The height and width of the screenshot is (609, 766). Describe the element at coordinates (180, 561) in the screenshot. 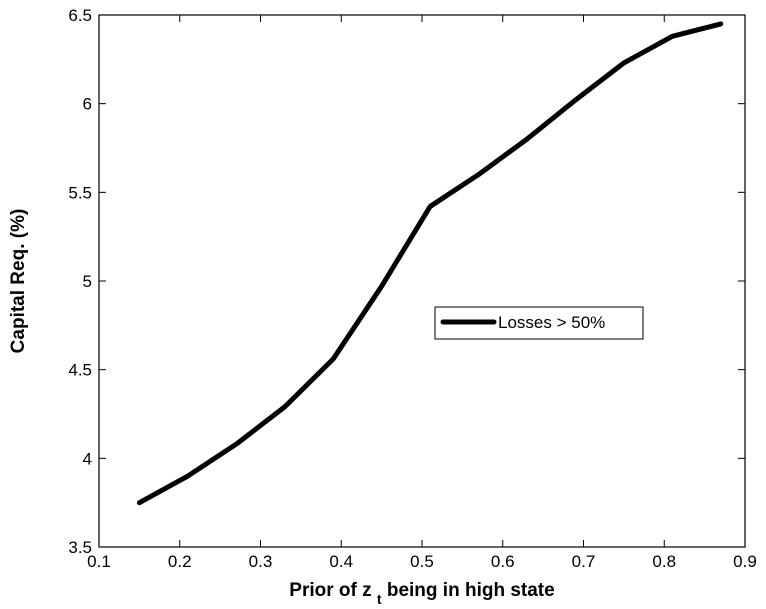

I see `x-tick-label: 0.2` at that location.